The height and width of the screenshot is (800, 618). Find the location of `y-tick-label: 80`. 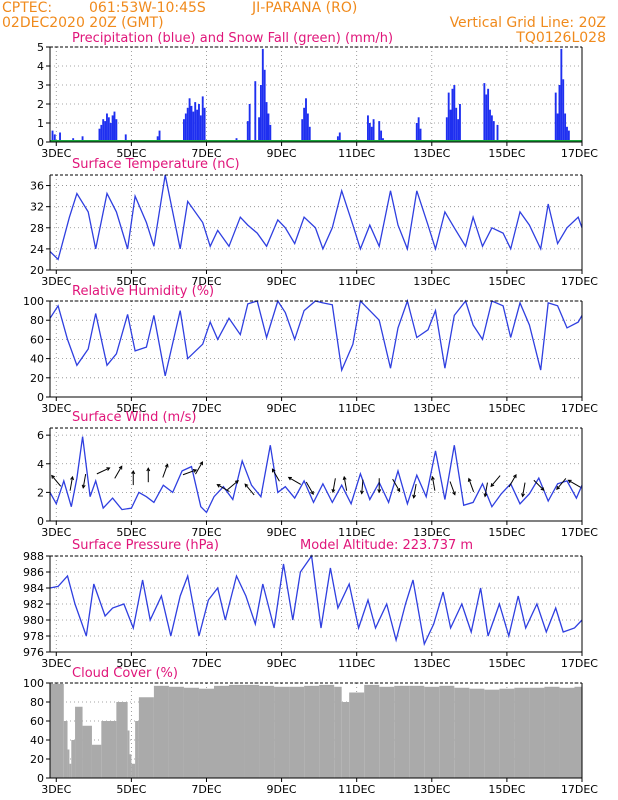

y-tick-label: 80 is located at coordinates (37, 320).